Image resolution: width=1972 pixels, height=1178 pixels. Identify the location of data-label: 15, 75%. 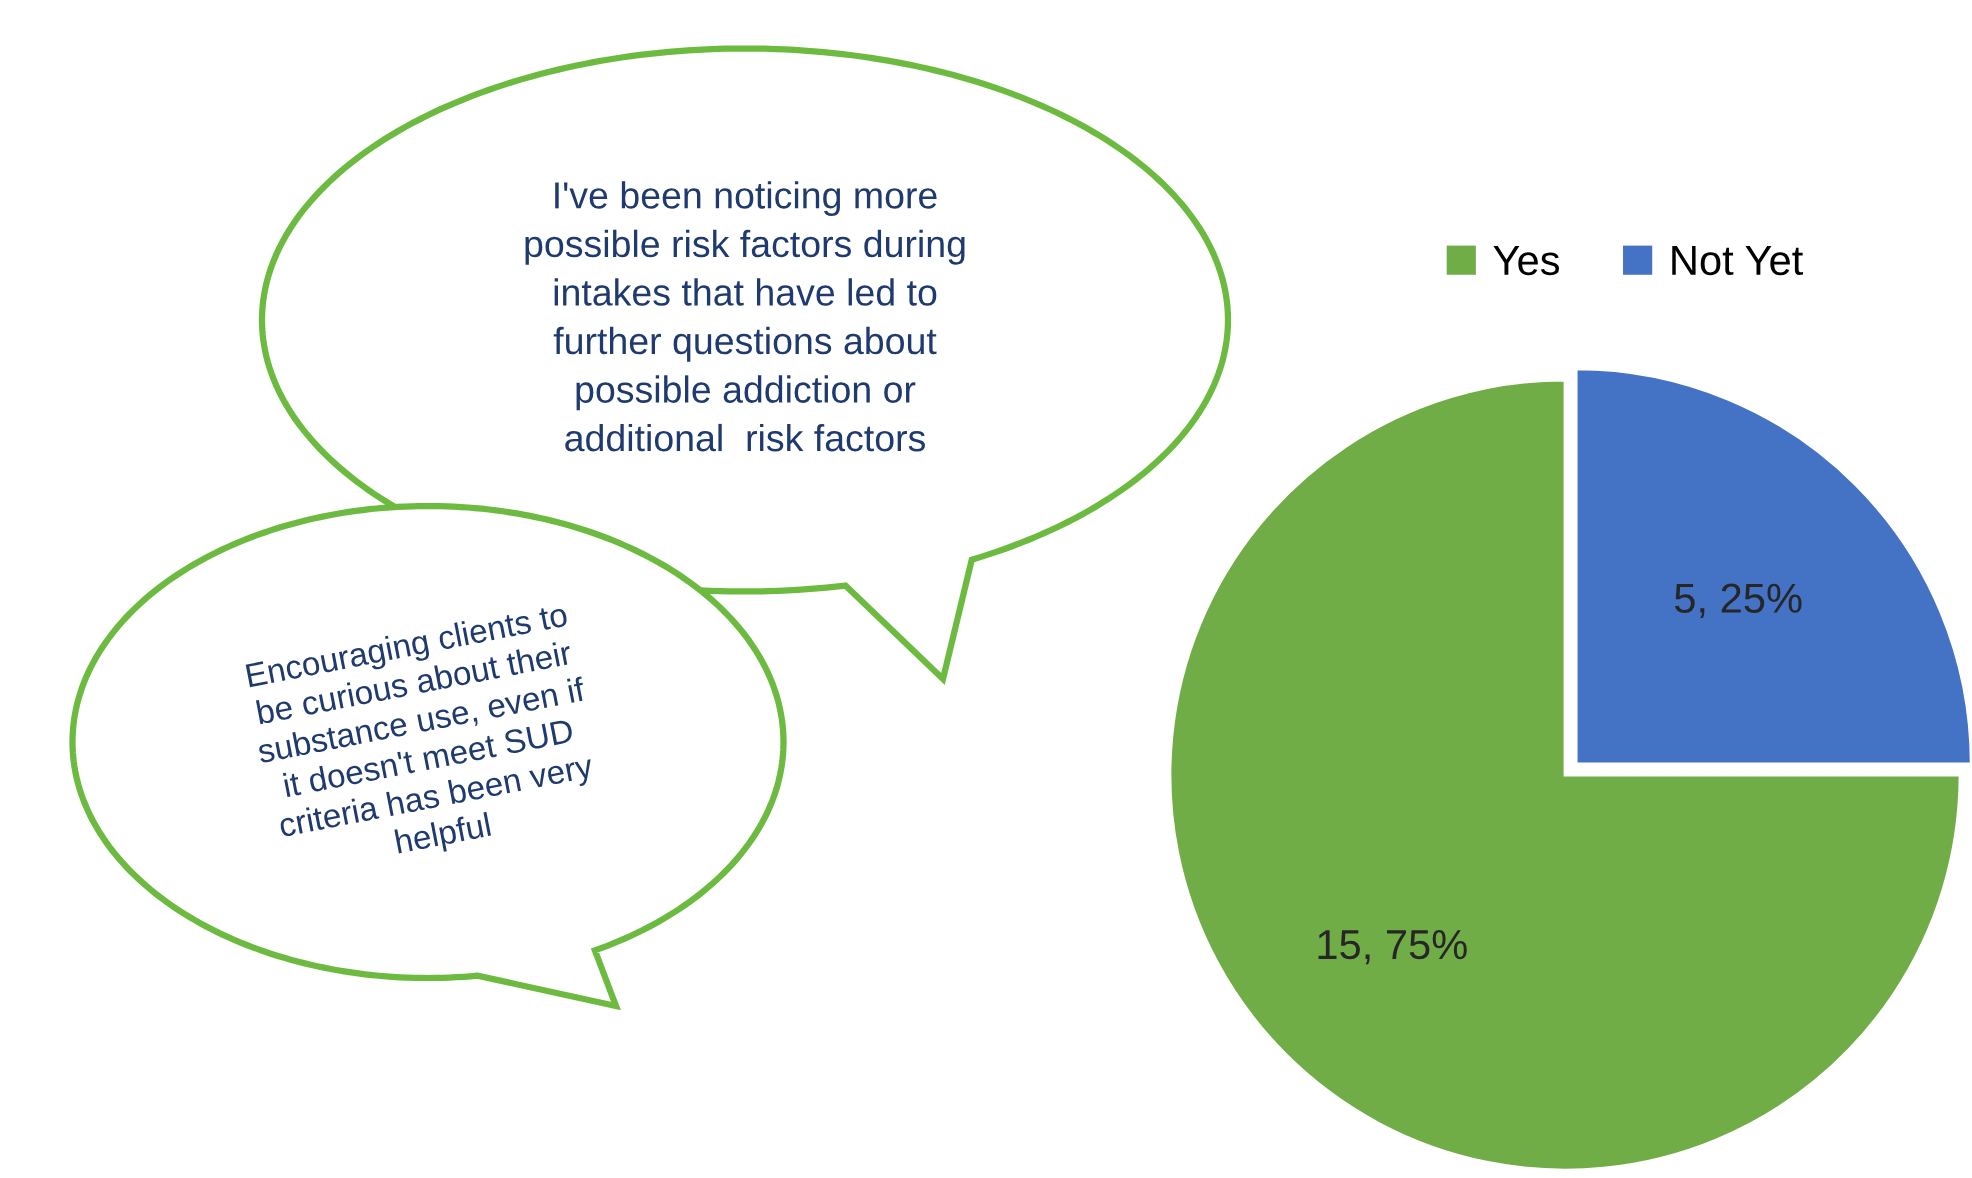
(1392, 947).